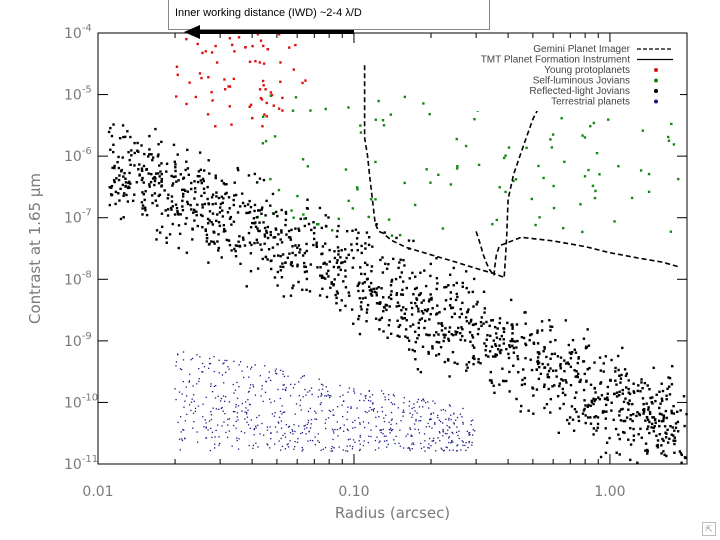  I want to click on resize-icon: ⇱, so click(709, 529).